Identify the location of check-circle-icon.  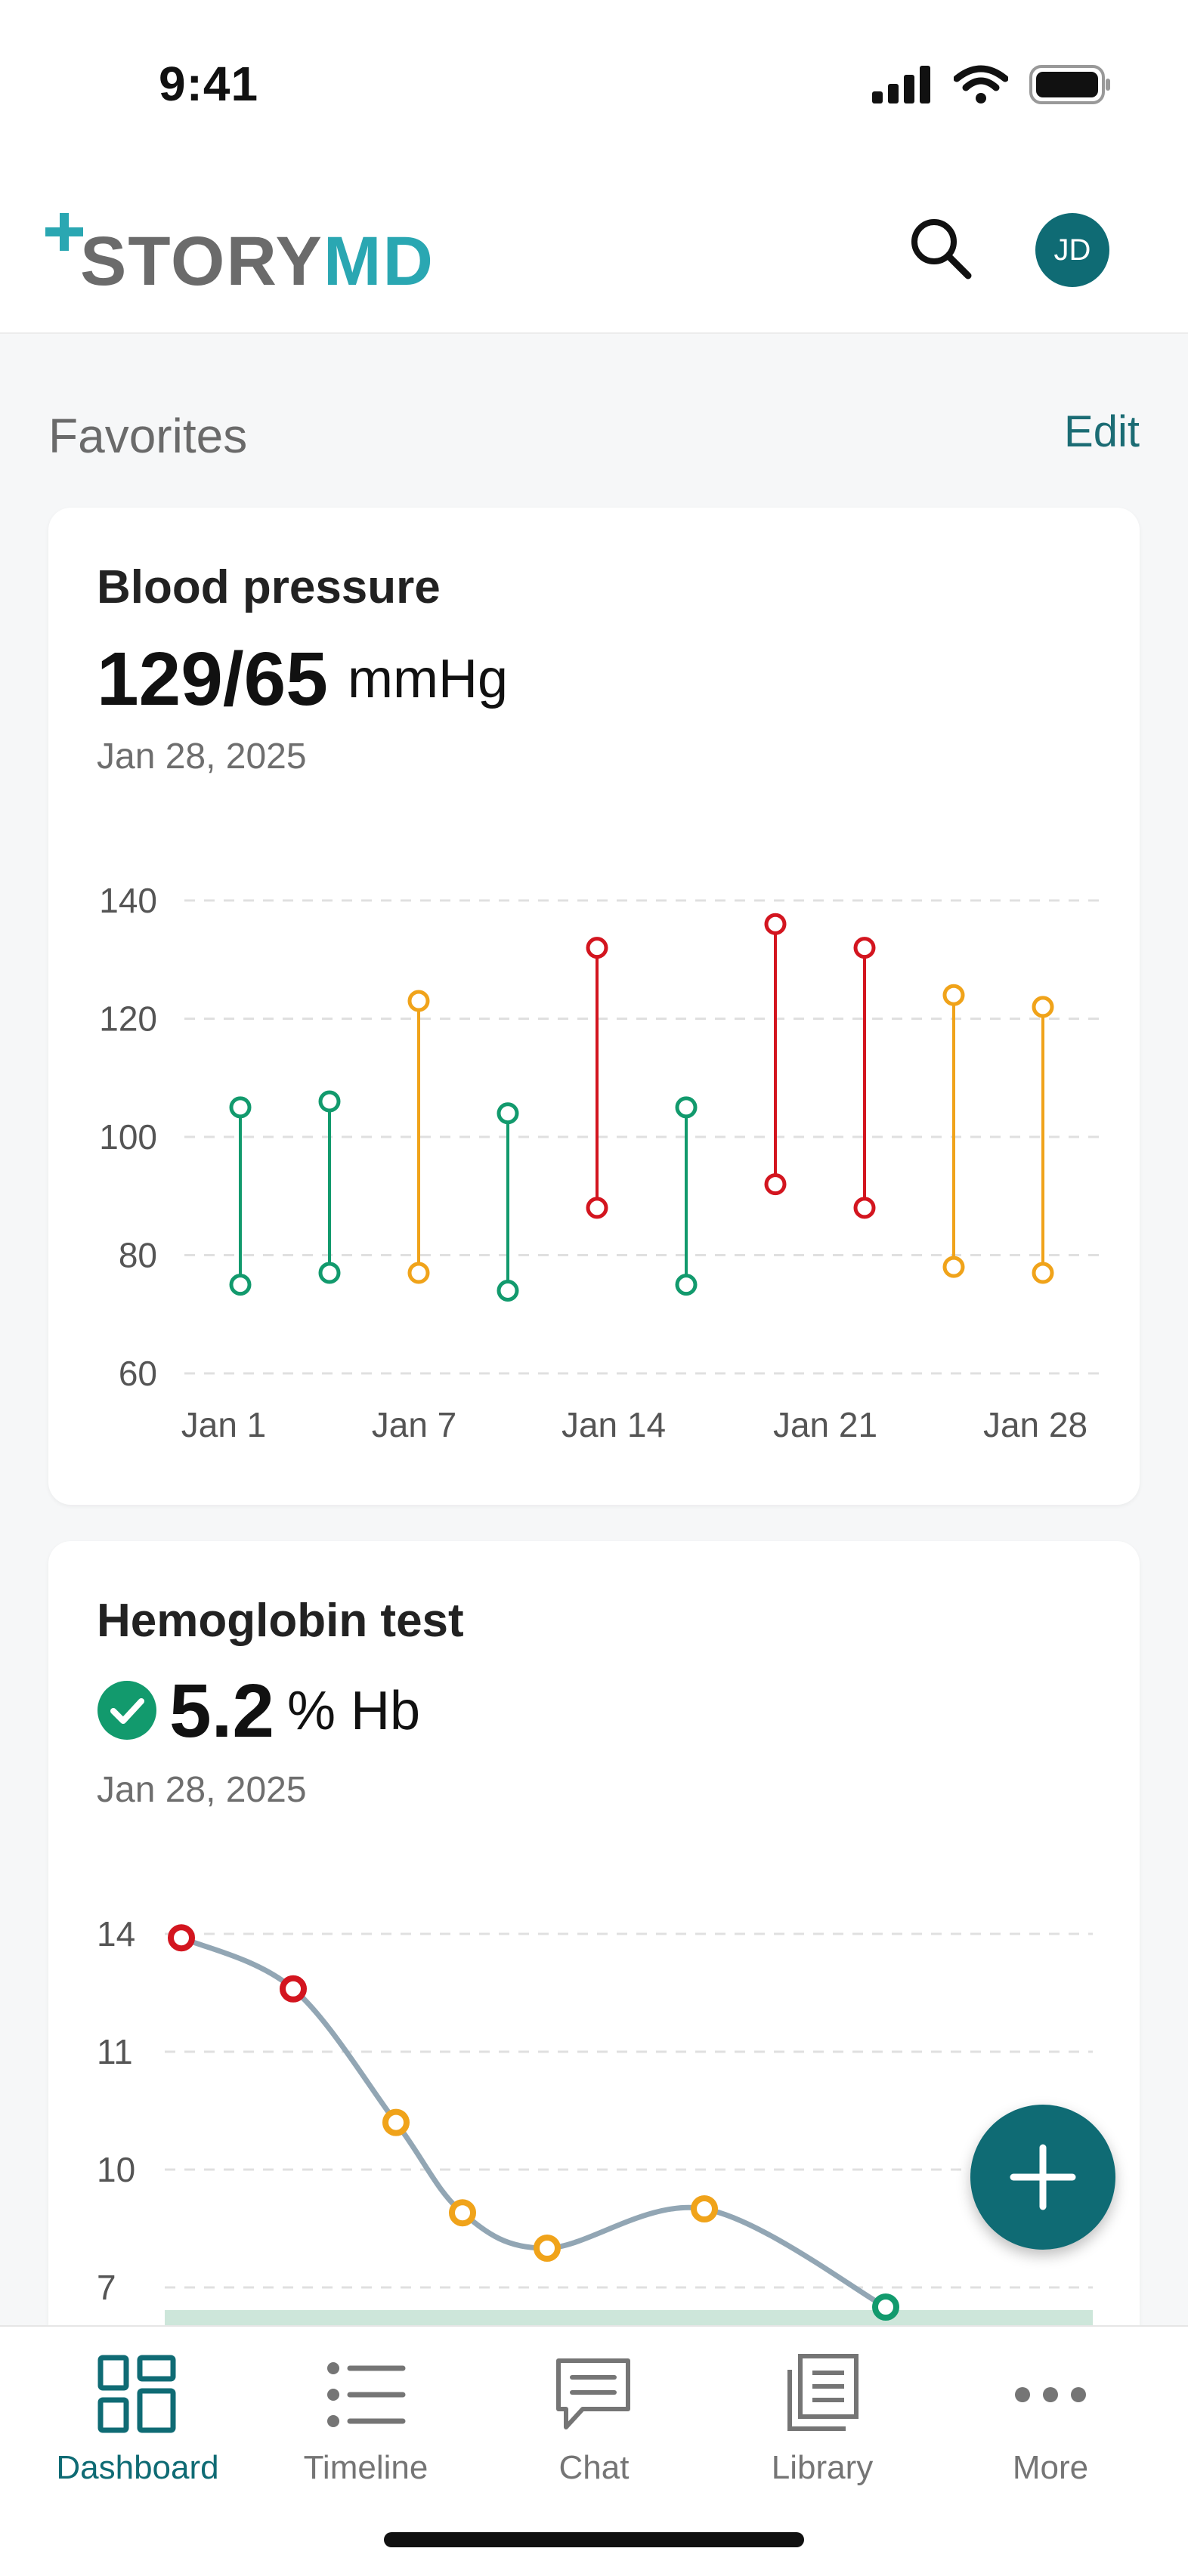
(126, 1710).